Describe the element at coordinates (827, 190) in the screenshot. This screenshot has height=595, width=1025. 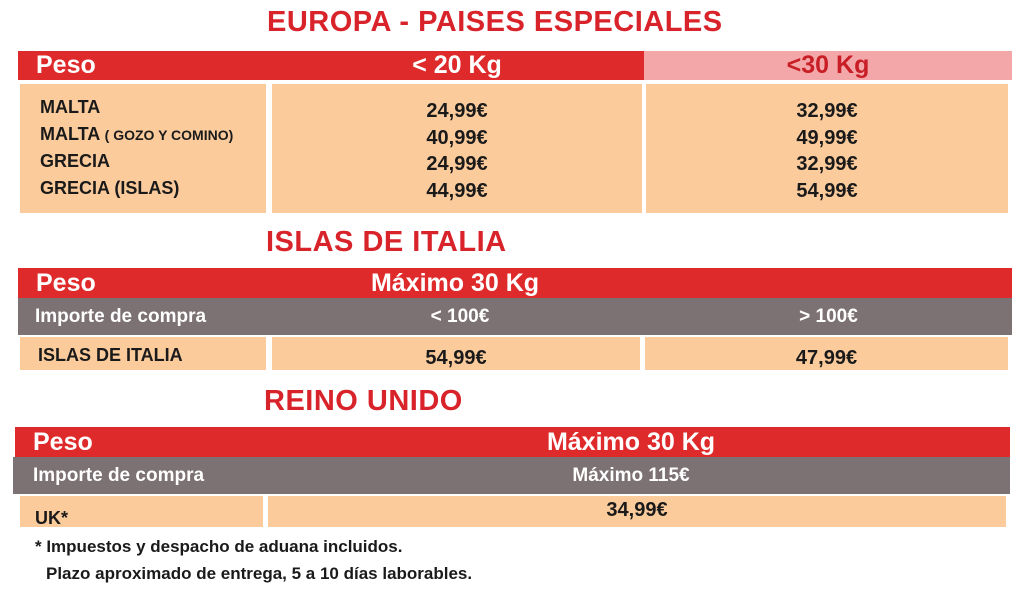
I see `price-cell: 54,99€` at that location.